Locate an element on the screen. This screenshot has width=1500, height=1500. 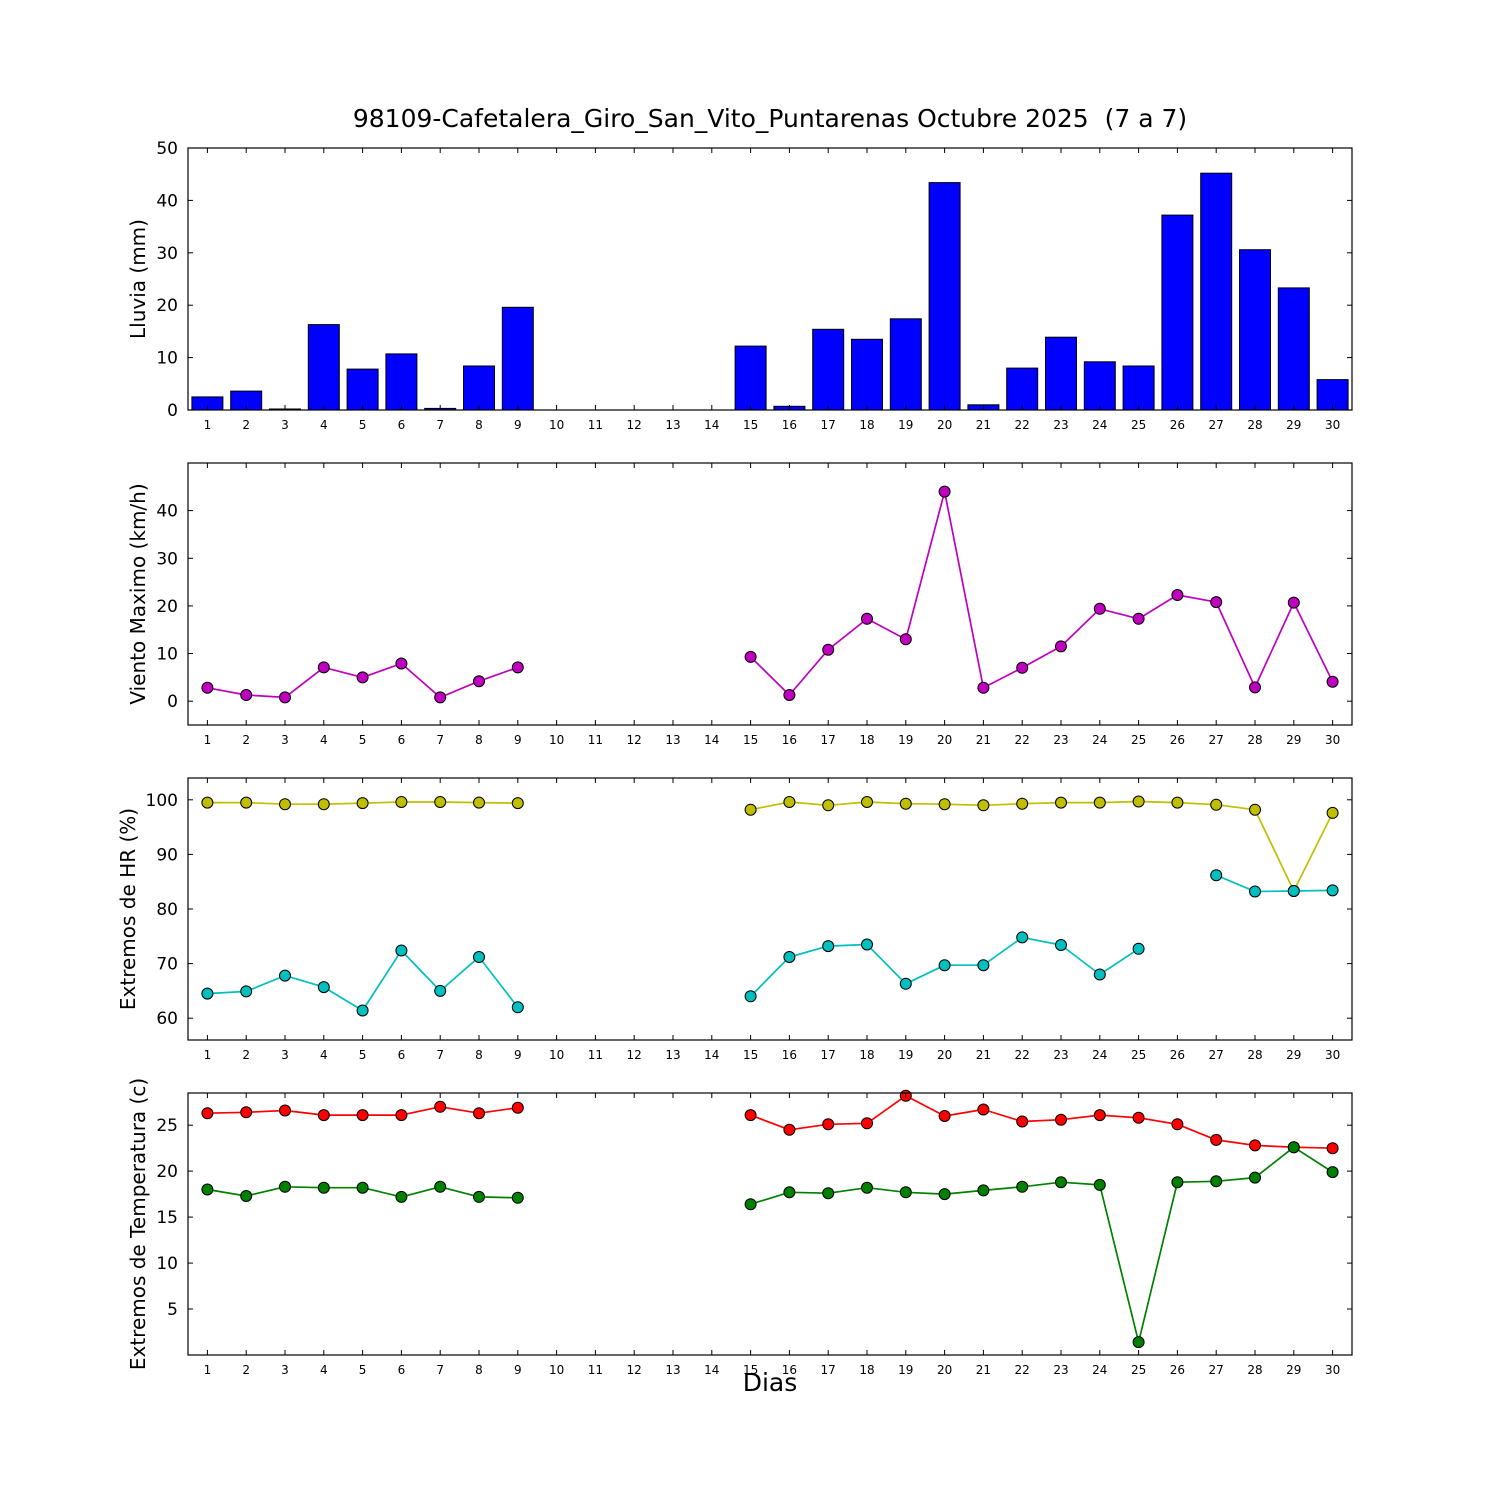
line-hr-max is located at coordinates (1041, 846).